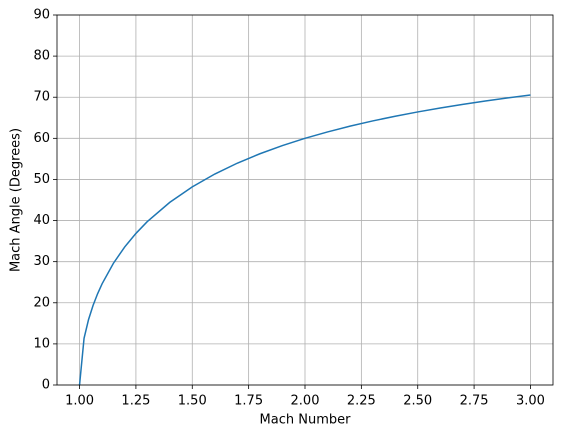 The image size is (563, 438). I want to click on x-tick-label: 3.00, so click(530, 401).